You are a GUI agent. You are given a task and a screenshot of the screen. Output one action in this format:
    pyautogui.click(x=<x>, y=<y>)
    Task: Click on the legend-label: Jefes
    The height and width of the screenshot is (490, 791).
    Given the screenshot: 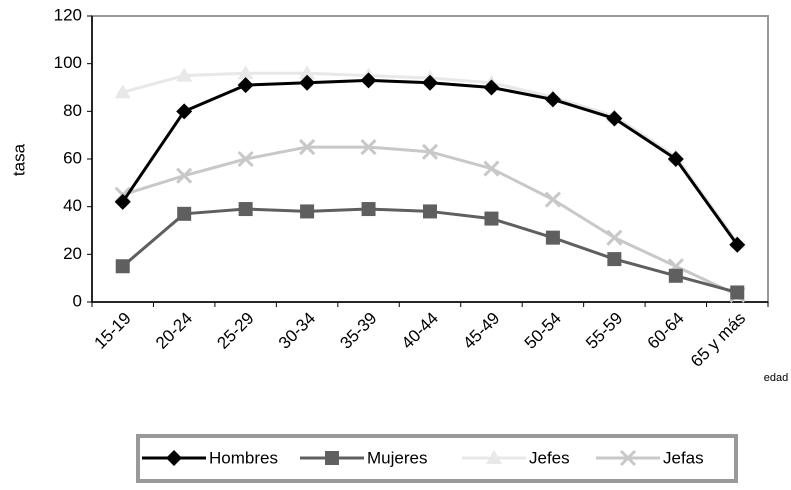 What is the action you would take?
    pyautogui.click(x=549, y=457)
    